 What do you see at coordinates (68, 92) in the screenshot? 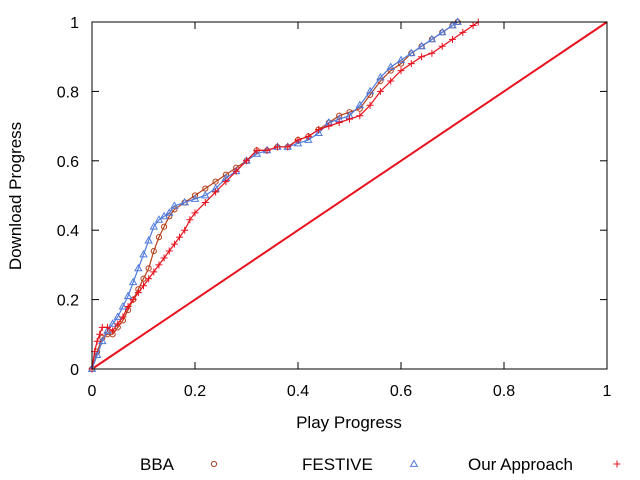
I see `y-tick-label: 0.8` at bounding box center [68, 92].